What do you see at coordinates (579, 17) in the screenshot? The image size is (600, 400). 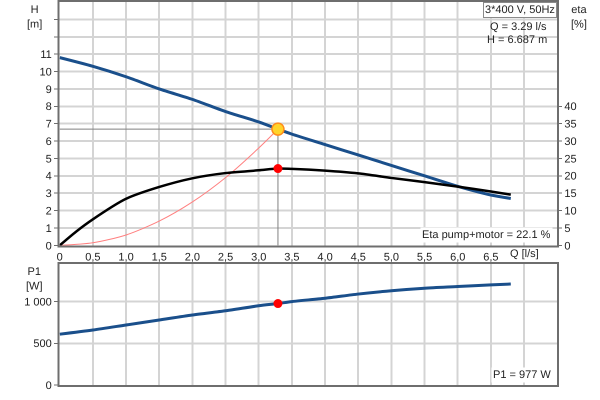 I see `y2-axis-title: eta [%]` at bounding box center [579, 17].